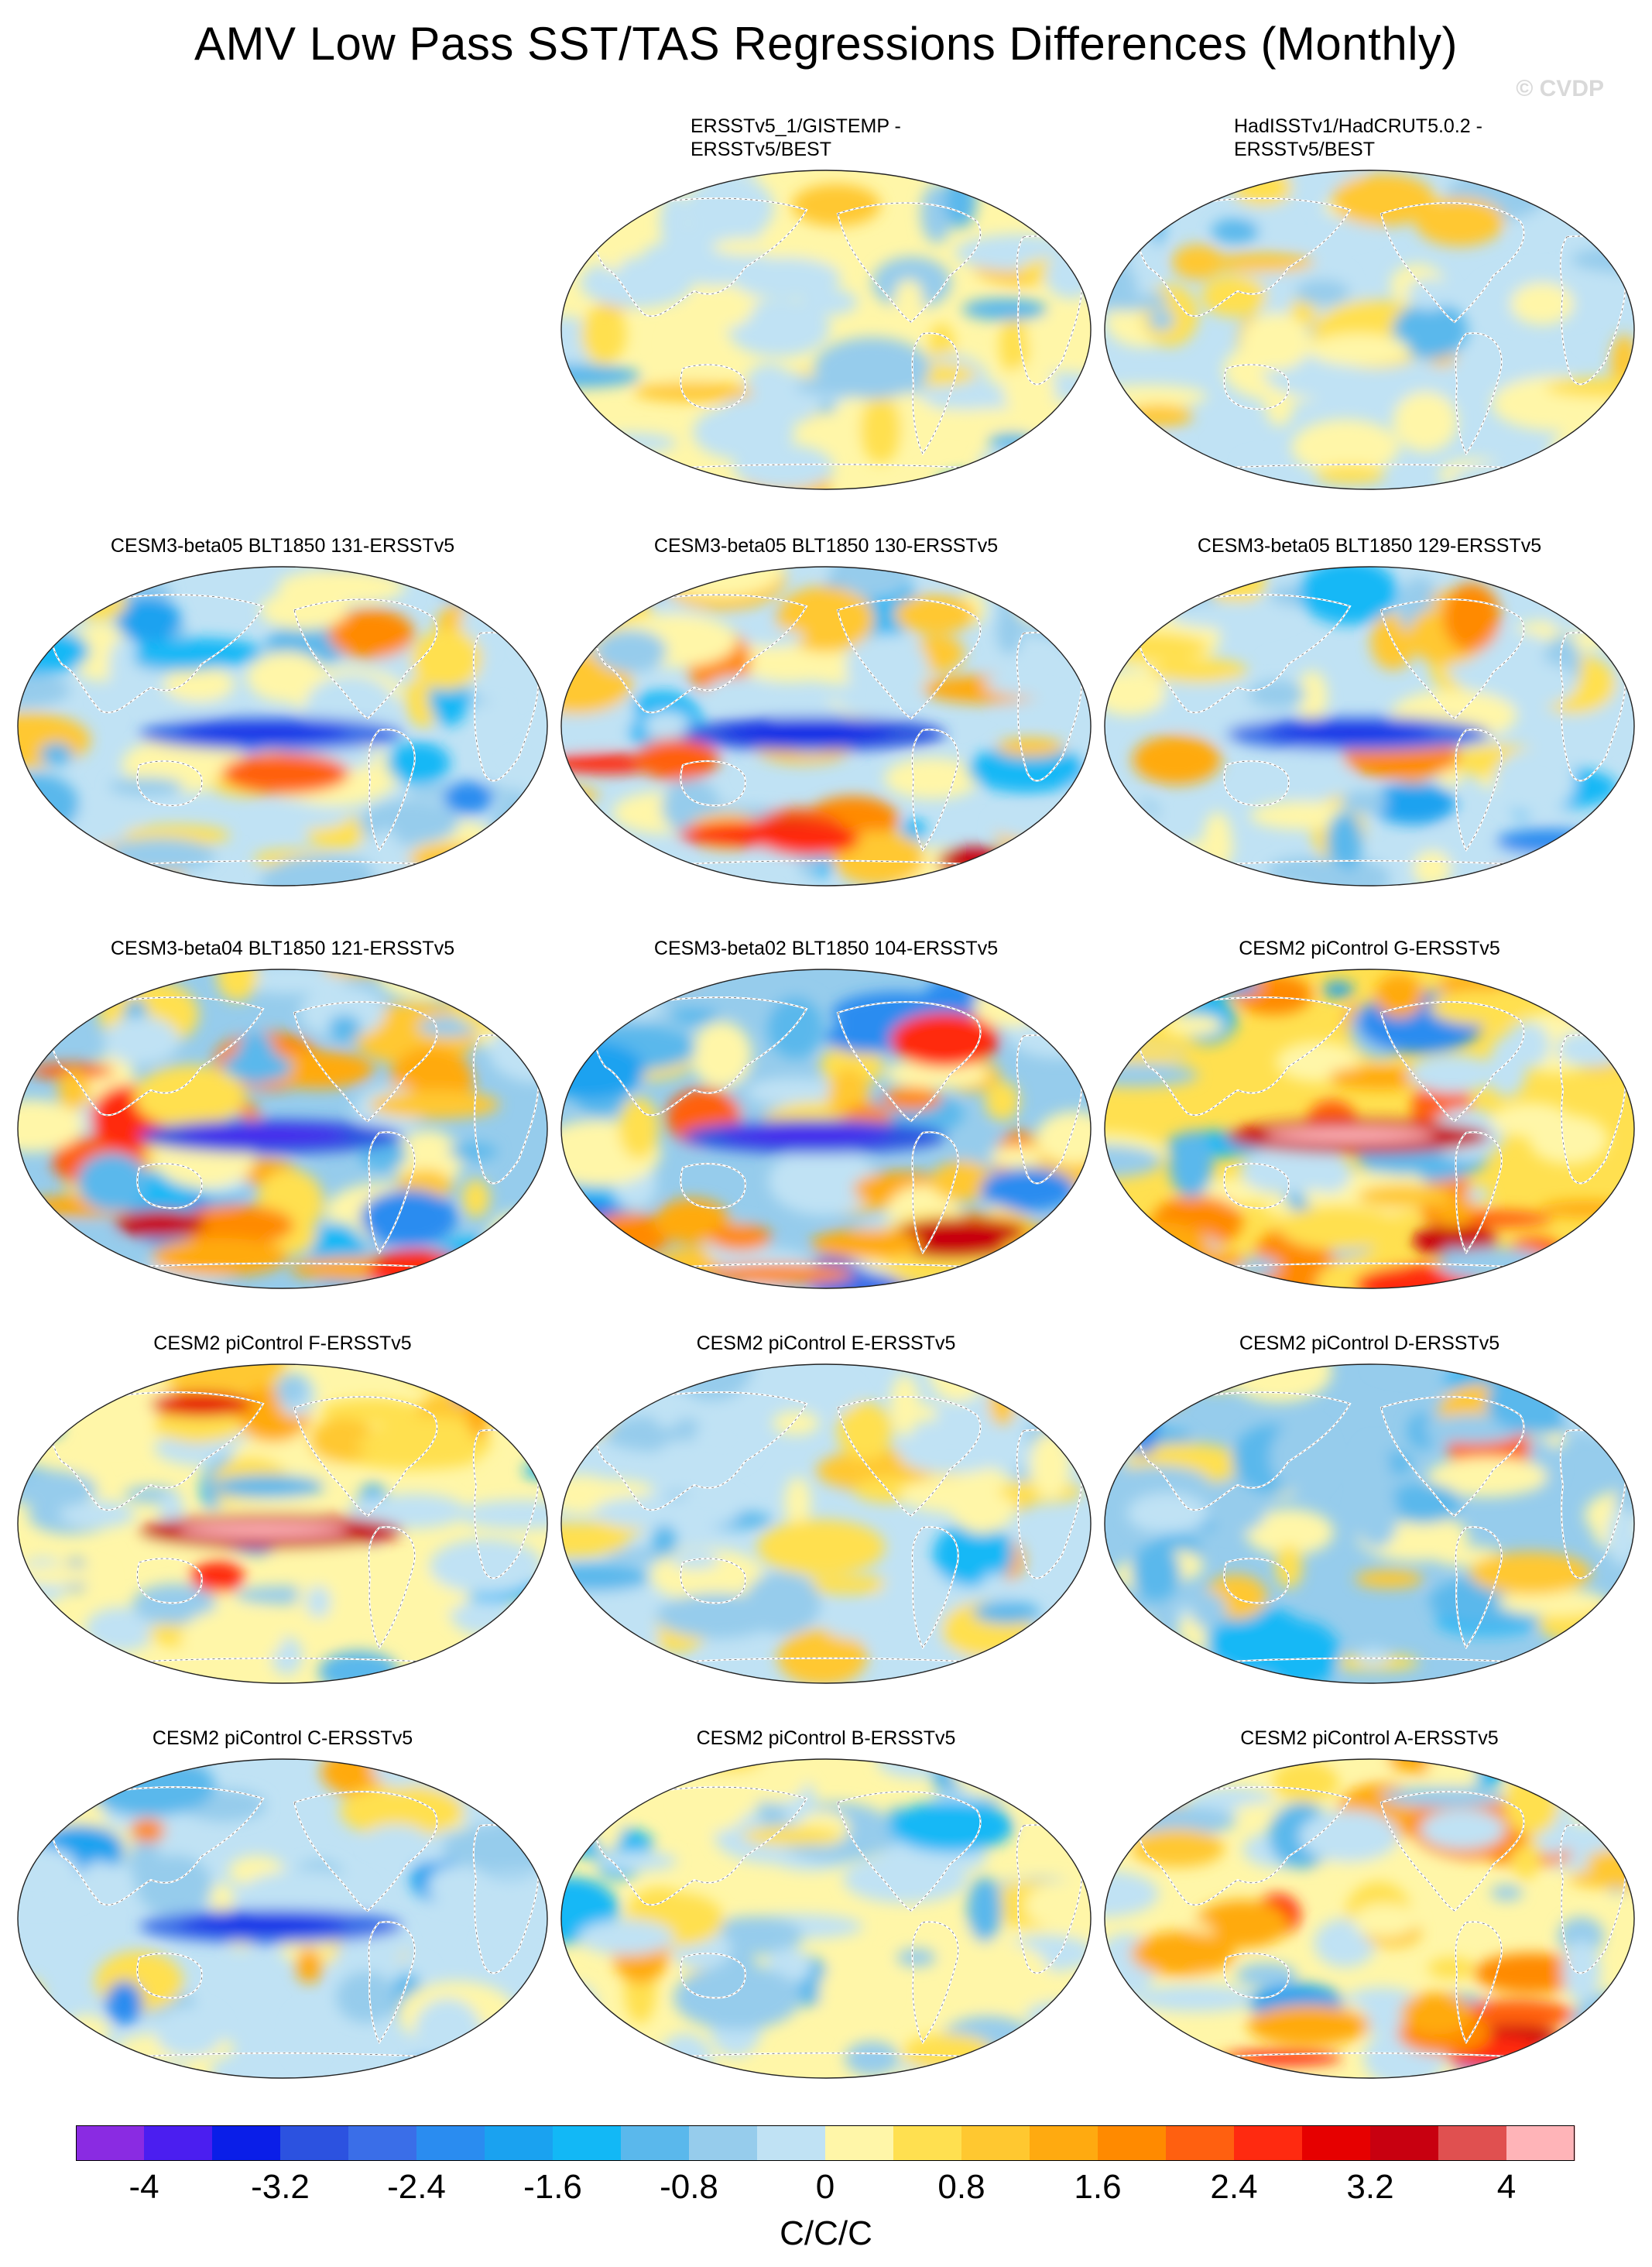 This screenshot has height=2267, width=1652. What do you see at coordinates (826, 546) in the screenshot?
I see `panel-title: CESM3-beta05 BLT1850 130-ERSSTv5` at bounding box center [826, 546].